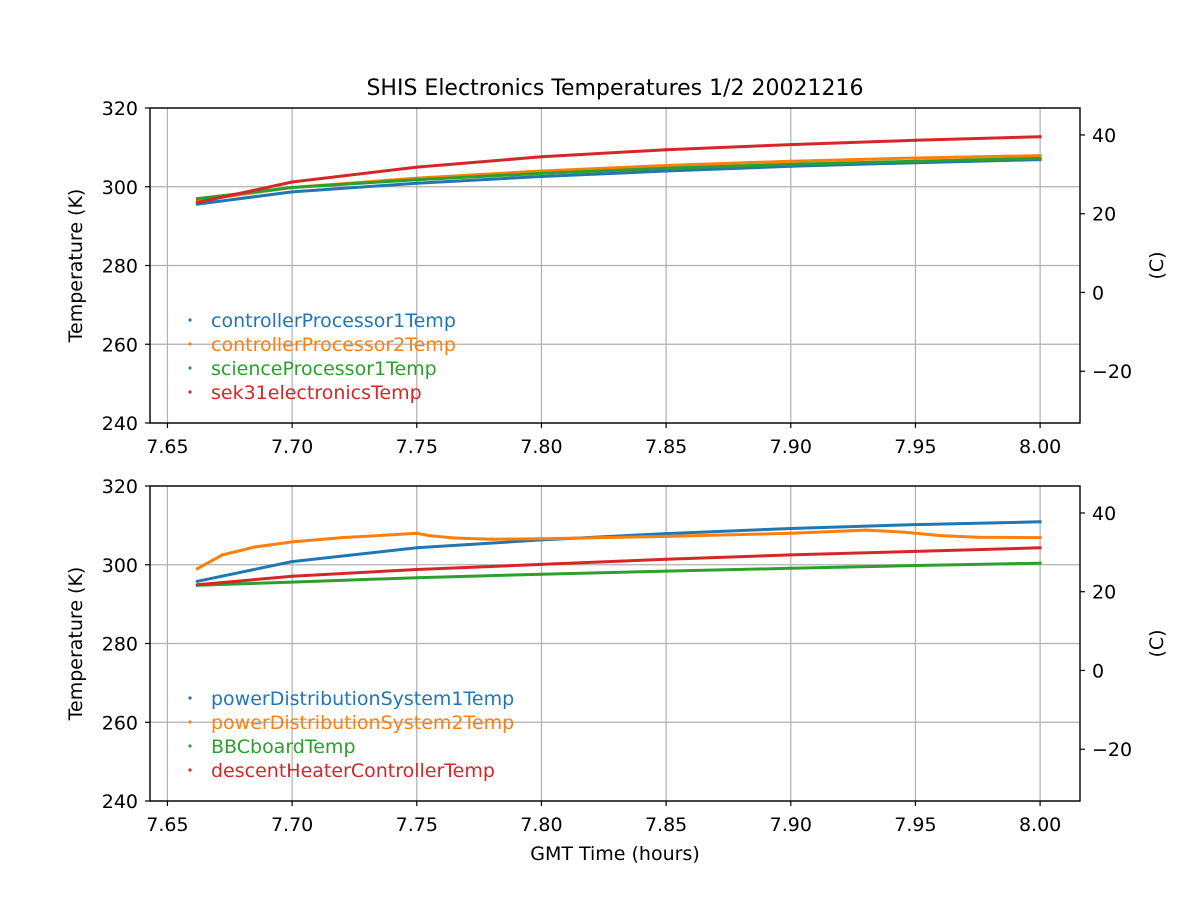 This screenshot has height=900, width=1200. Describe the element at coordinates (120, 645) in the screenshot. I see `y-tick-label: 280` at that location.